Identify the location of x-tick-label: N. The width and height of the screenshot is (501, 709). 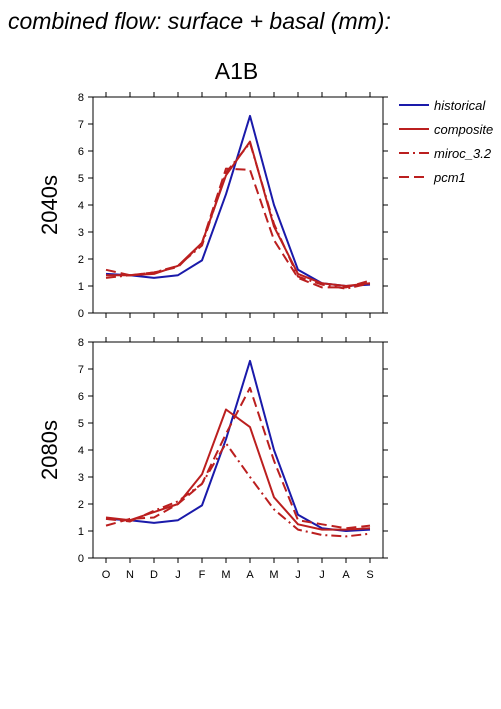
(130, 575).